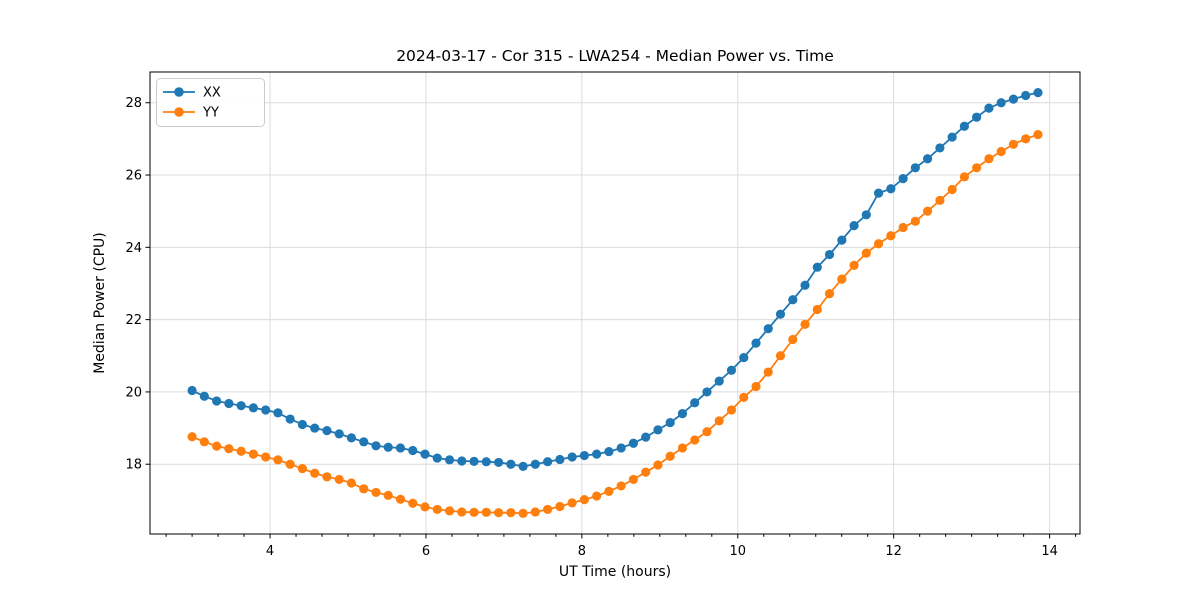  I want to click on y-axis-label: Median Power (CPU), so click(100, 303).